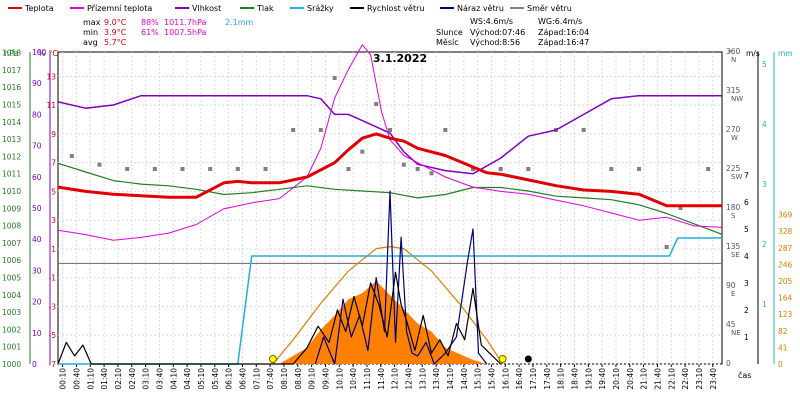 The height and width of the screenshot is (404, 800). I want to click on x-tick-label: 19:40, so click(602, 379).